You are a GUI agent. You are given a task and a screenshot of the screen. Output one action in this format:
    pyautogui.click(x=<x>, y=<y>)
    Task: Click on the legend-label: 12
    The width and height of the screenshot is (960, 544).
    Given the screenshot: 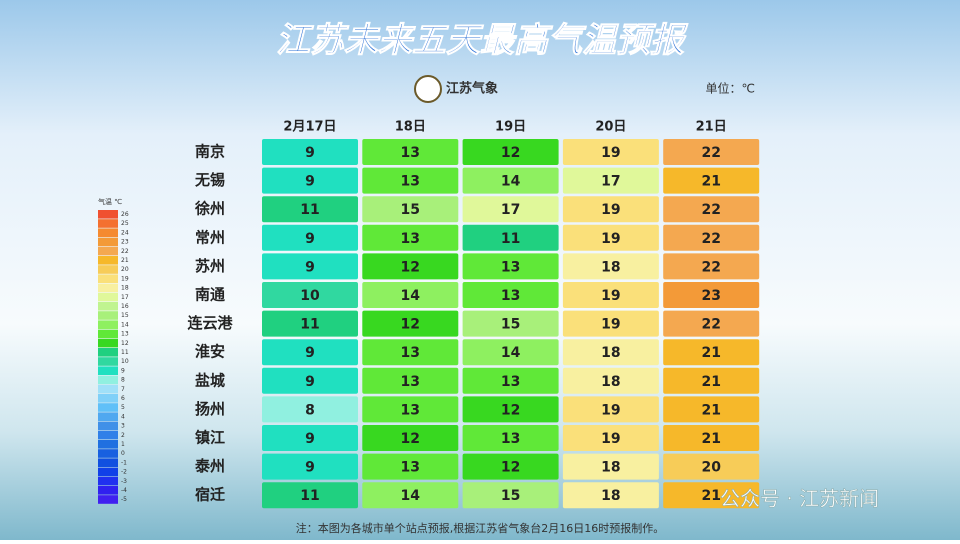 What is the action you would take?
    pyautogui.click(x=125, y=343)
    